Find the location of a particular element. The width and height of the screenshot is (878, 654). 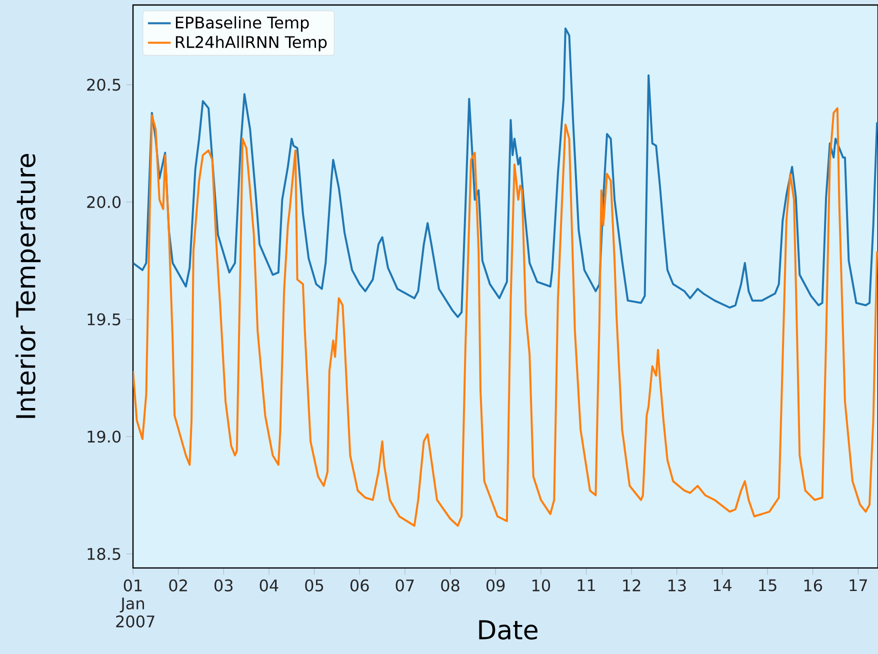

x-tick-label: 15 is located at coordinates (767, 585).